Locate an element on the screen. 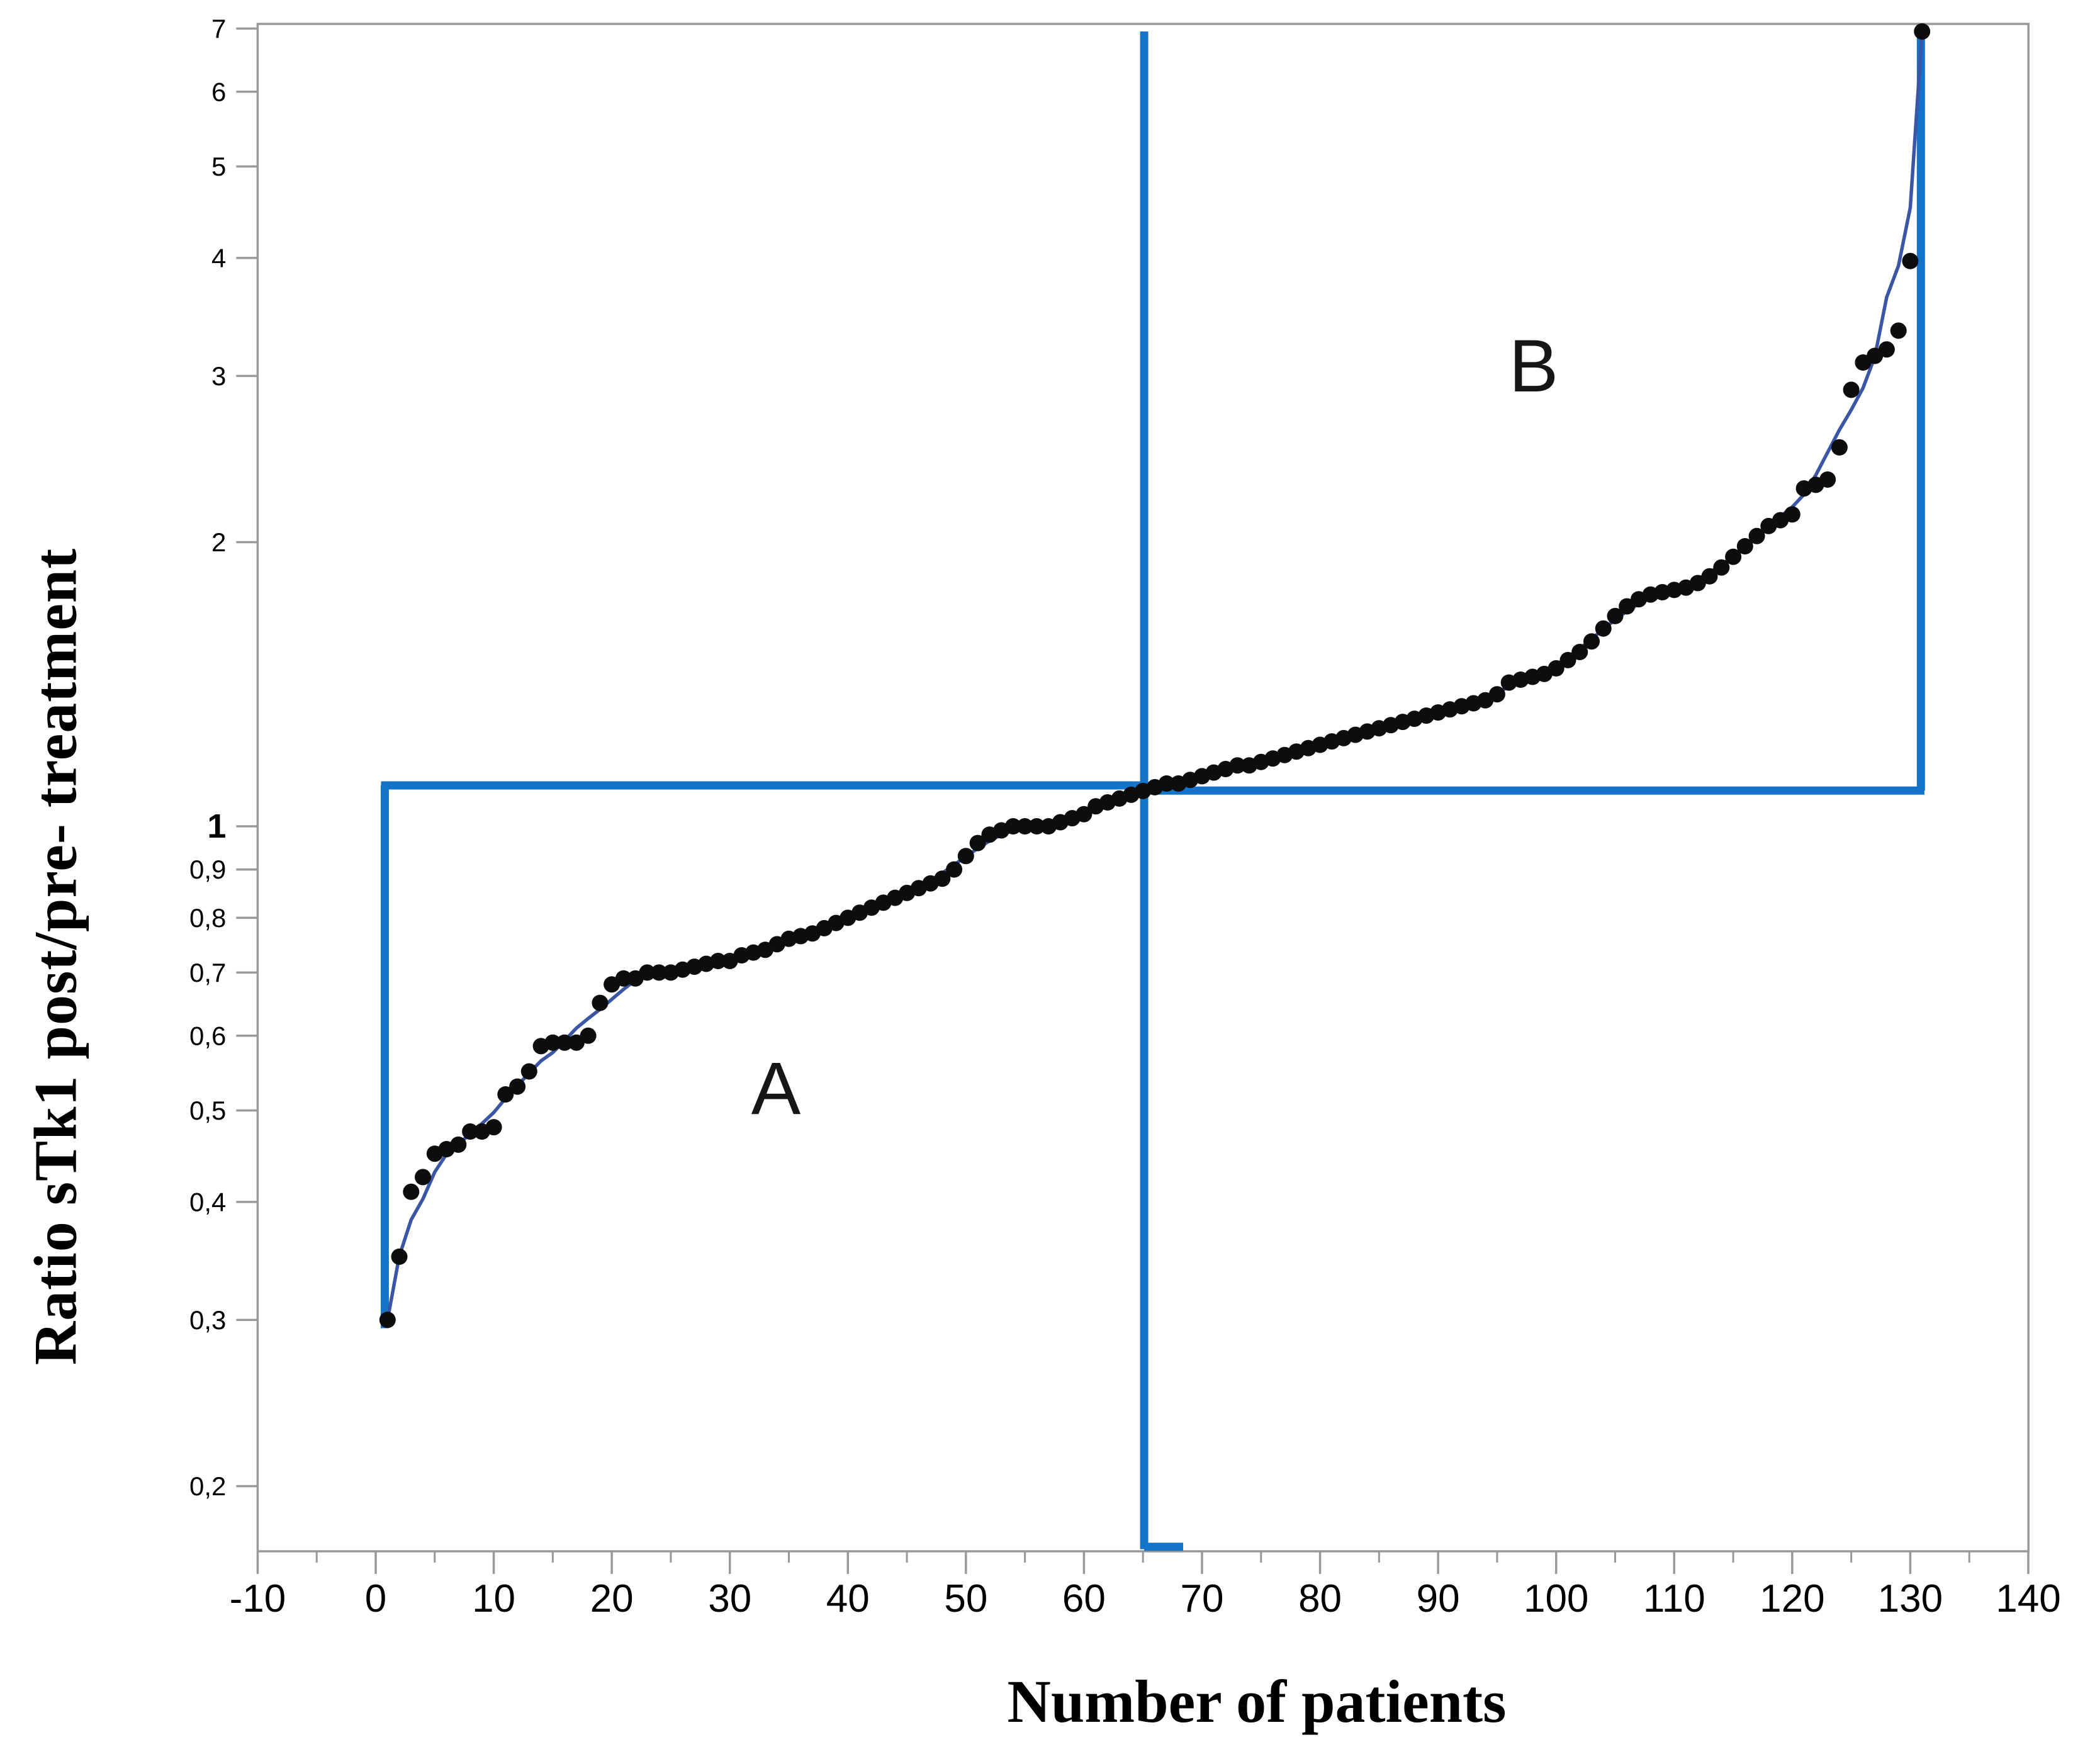  y-tick-label: 0,9 is located at coordinates (207, 869).